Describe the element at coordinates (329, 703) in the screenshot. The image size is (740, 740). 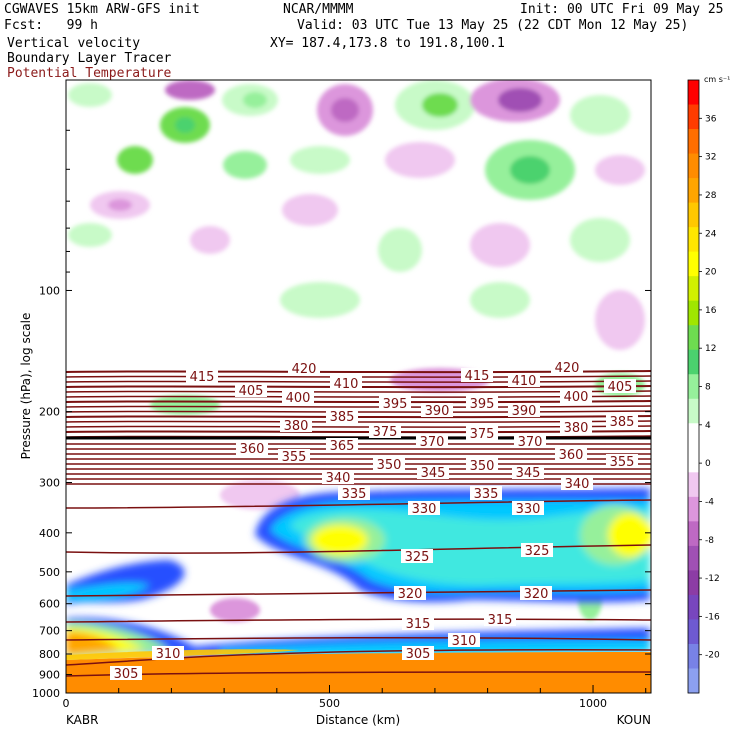
I see `x-tick-label: 500` at that location.